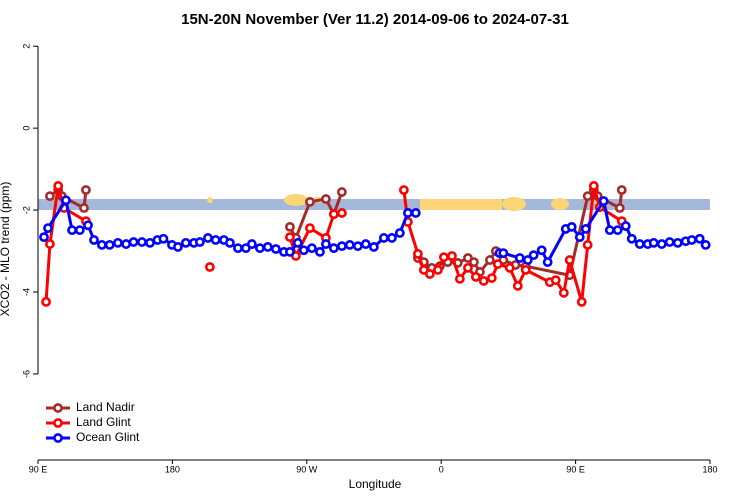  What do you see at coordinates (26, 374) in the screenshot?
I see `y-tick-label: -6` at bounding box center [26, 374].